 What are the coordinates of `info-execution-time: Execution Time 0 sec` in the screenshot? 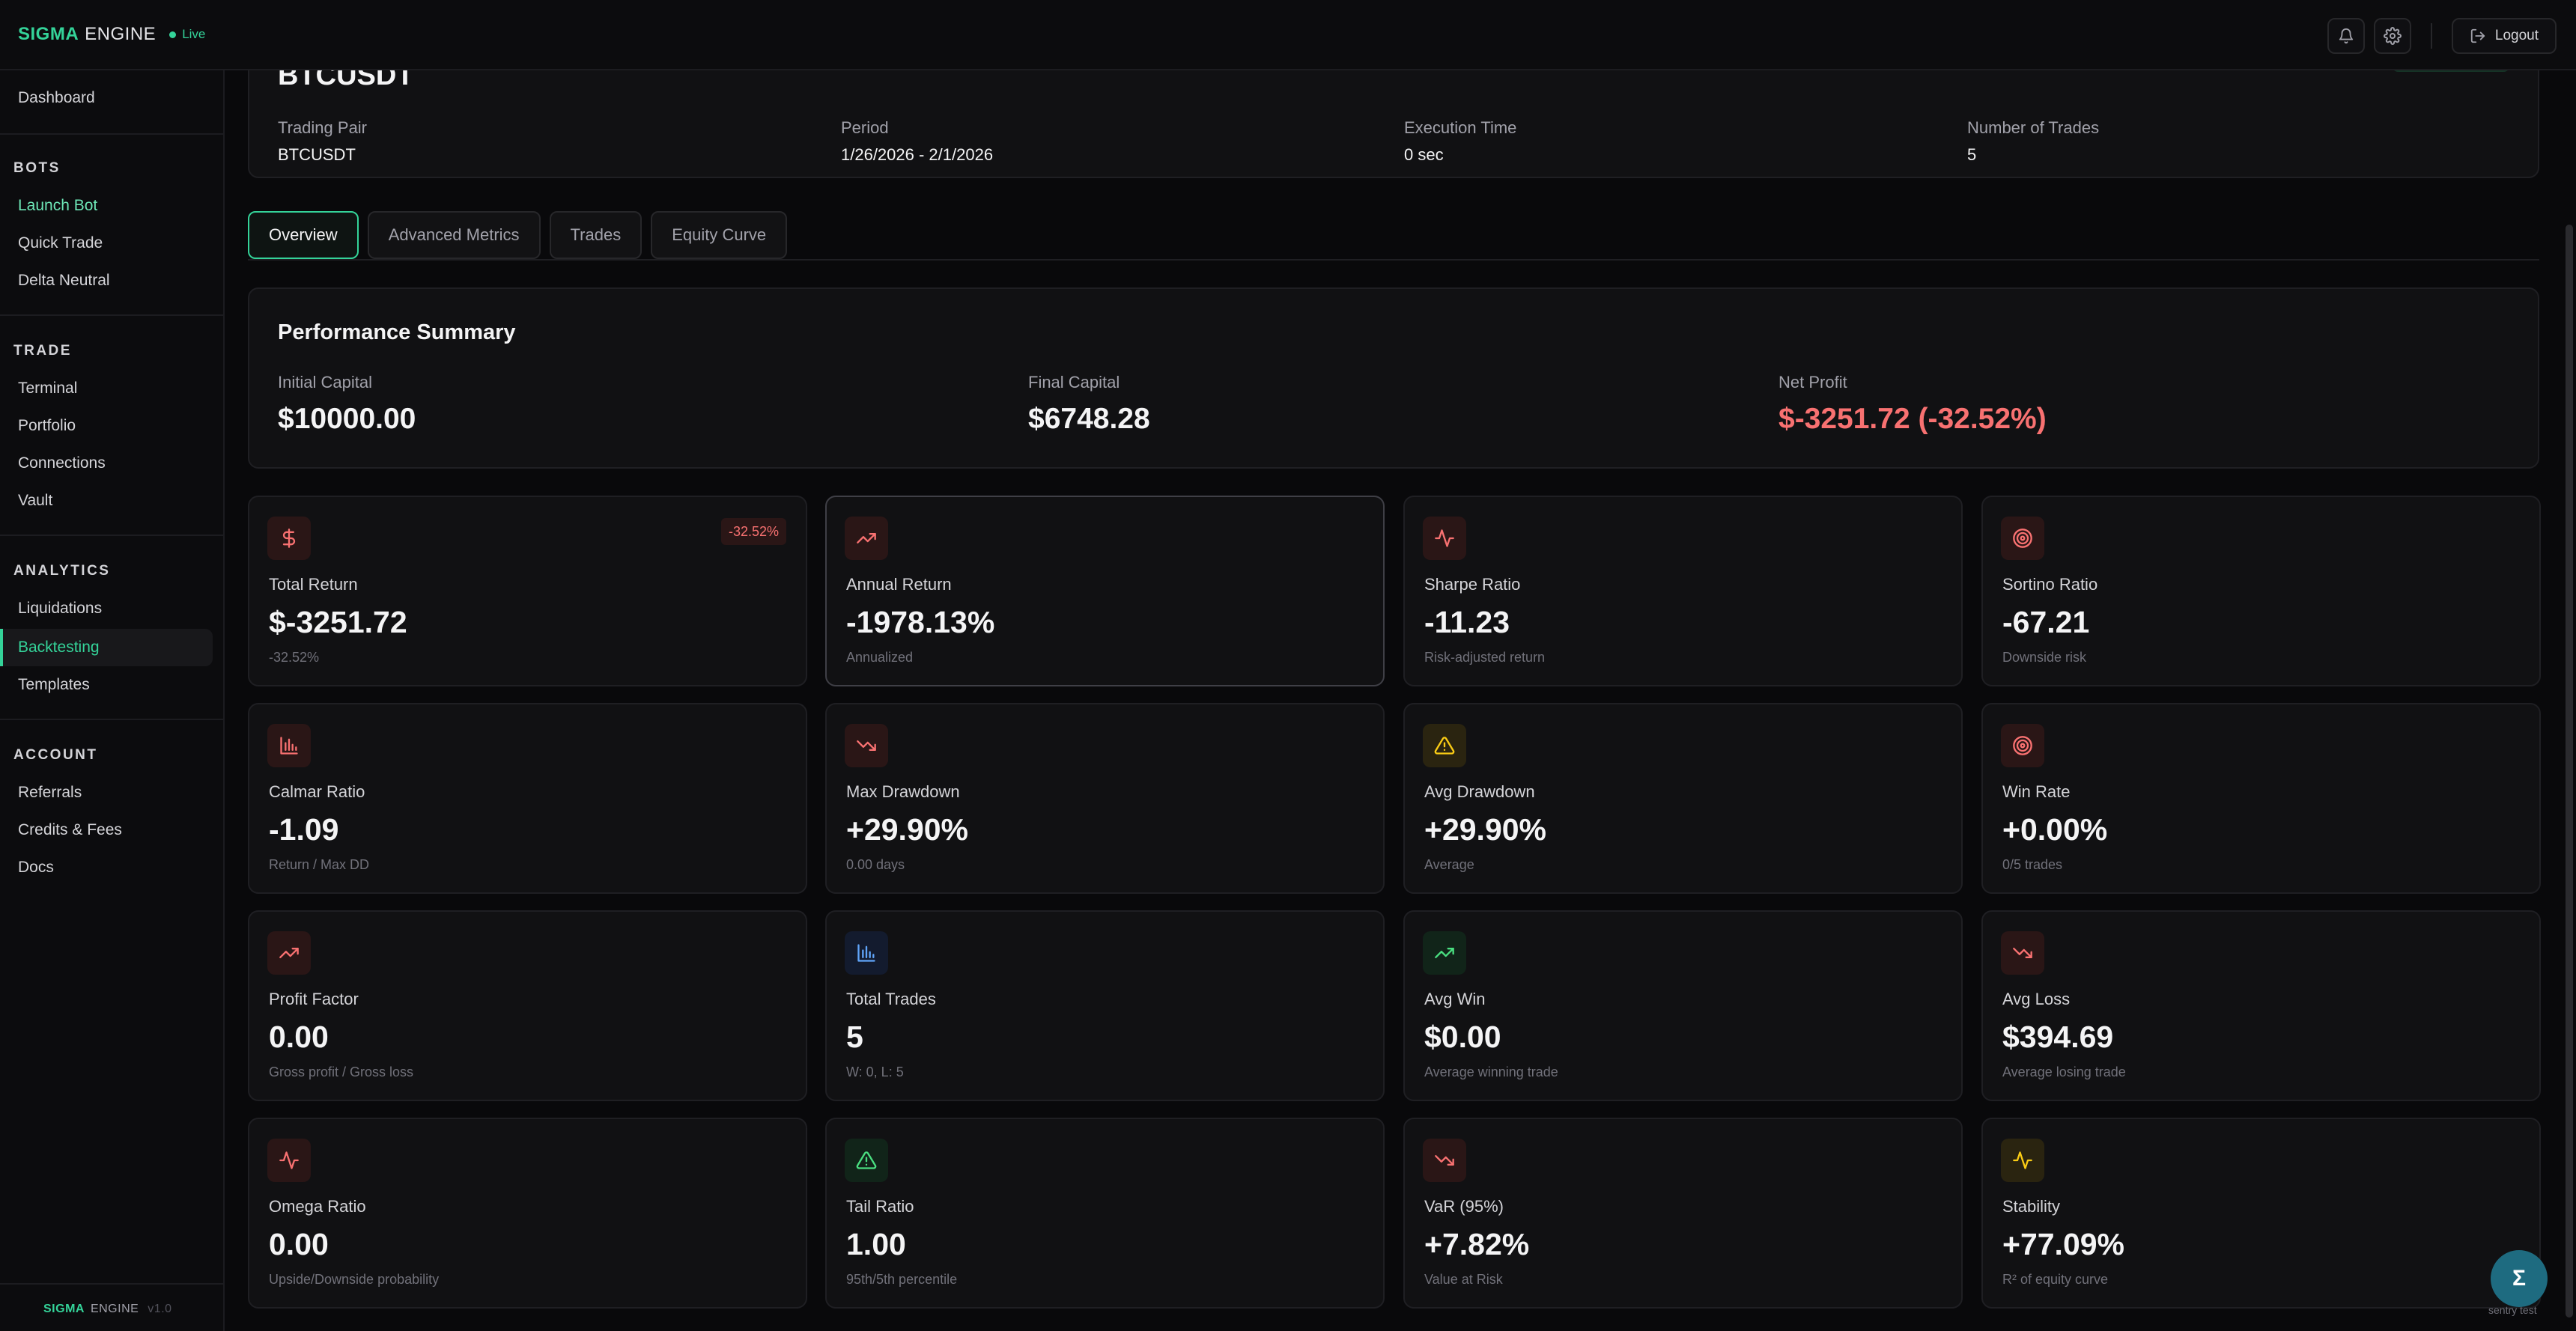 It's located at (1460, 141).